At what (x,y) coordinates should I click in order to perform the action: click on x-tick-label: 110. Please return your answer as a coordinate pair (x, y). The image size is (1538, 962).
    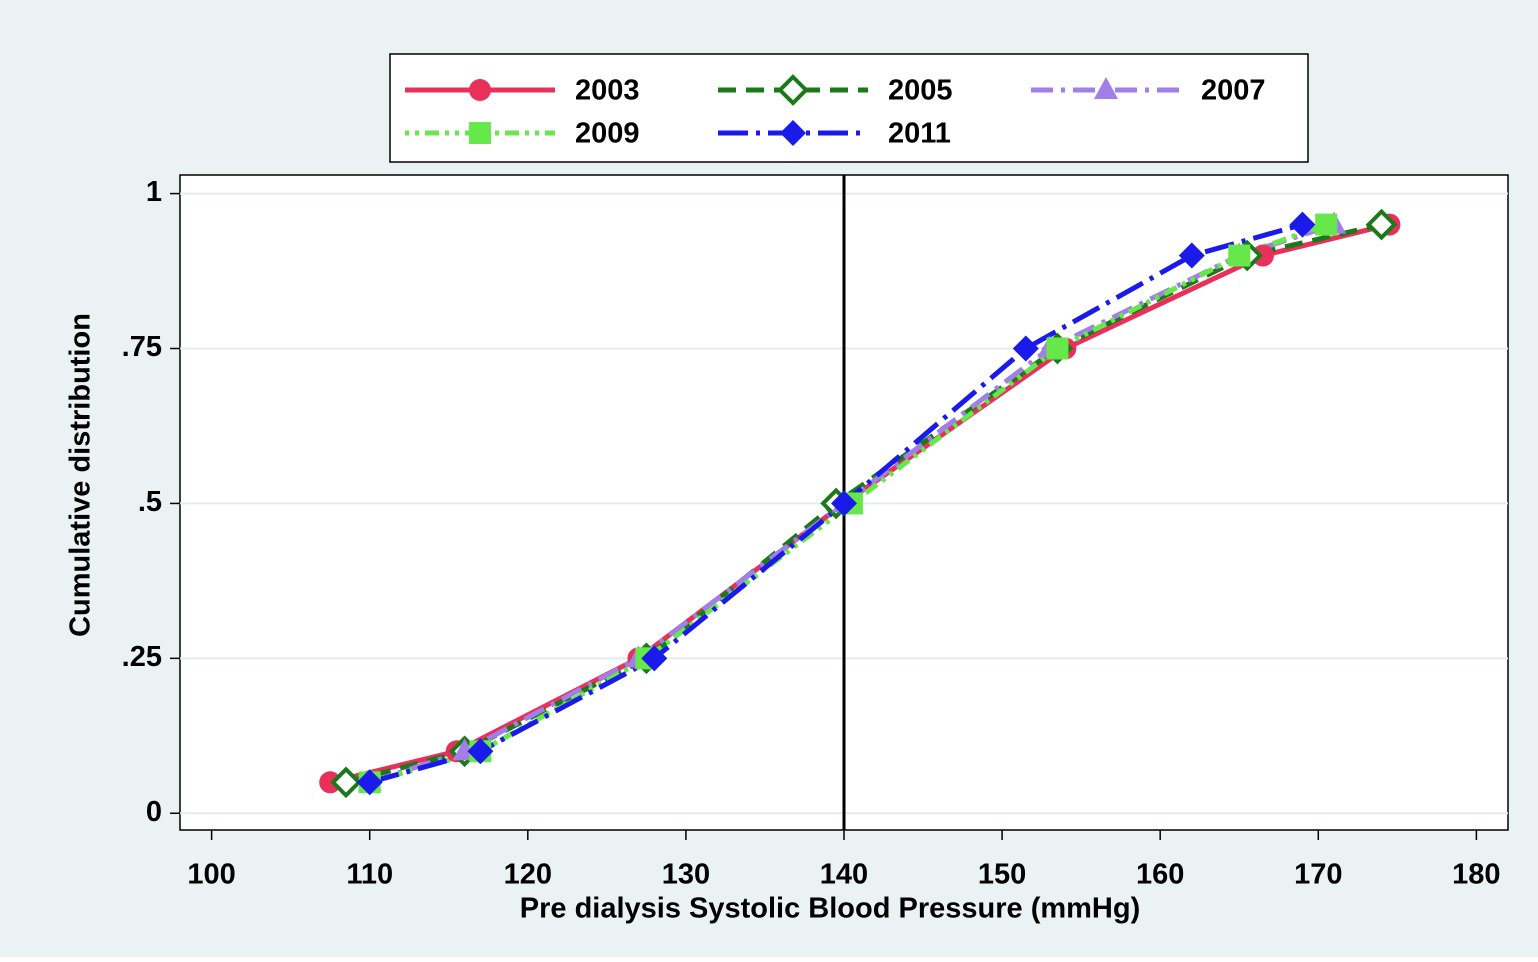
    Looking at the image, I should click on (369, 875).